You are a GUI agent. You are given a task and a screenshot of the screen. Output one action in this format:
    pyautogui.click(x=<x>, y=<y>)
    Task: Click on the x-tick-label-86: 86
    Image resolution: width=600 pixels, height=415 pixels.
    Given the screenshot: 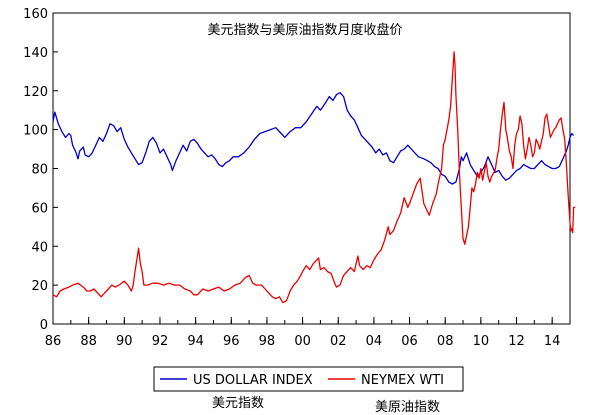 What is the action you would take?
    pyautogui.click(x=53, y=341)
    